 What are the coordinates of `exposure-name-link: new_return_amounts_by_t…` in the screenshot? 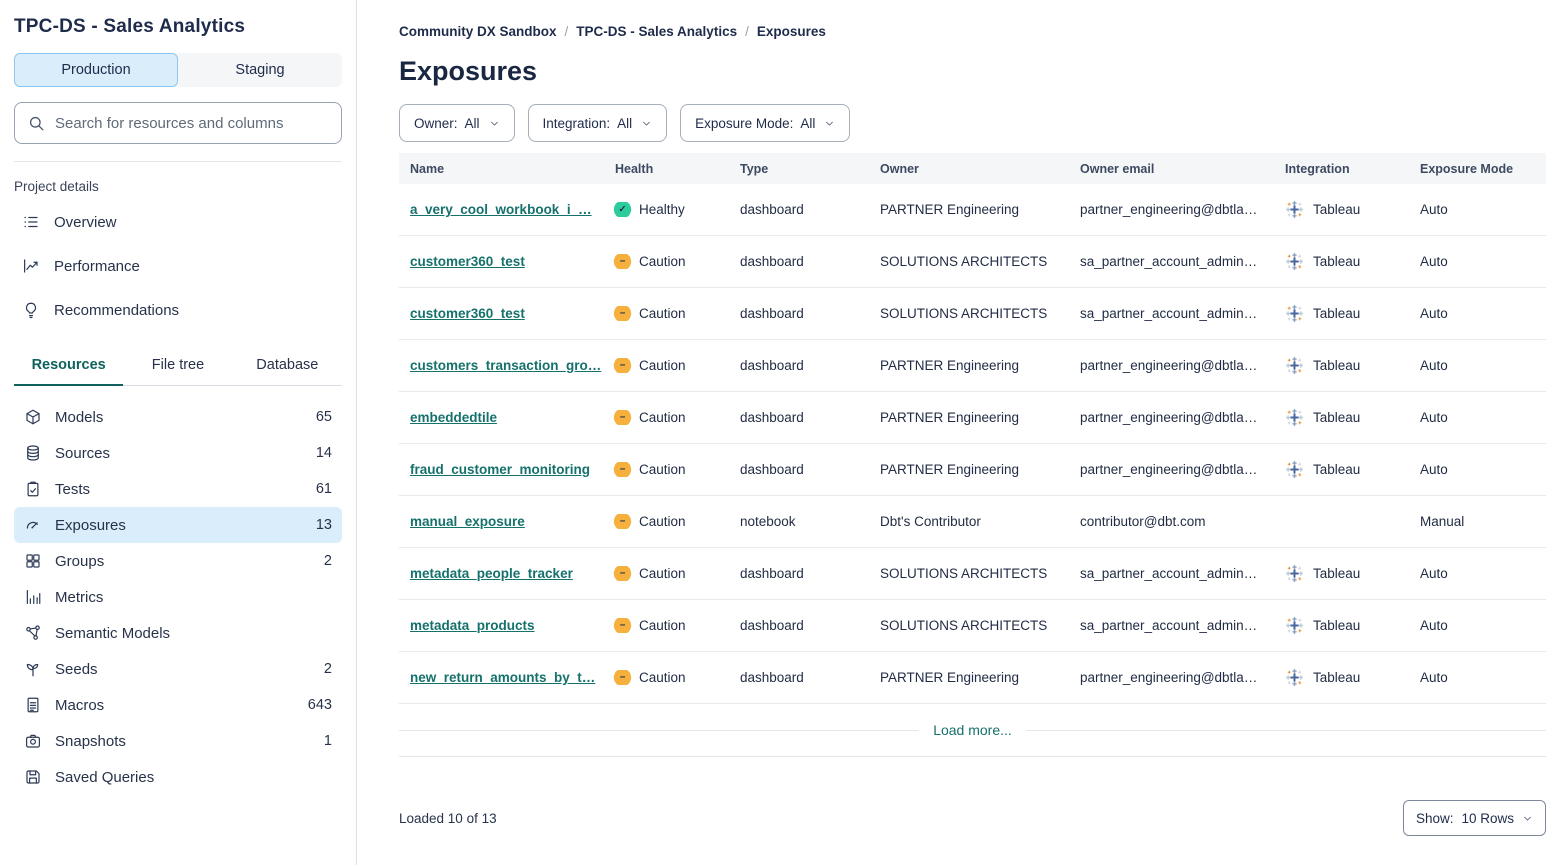 It's located at (503, 677).